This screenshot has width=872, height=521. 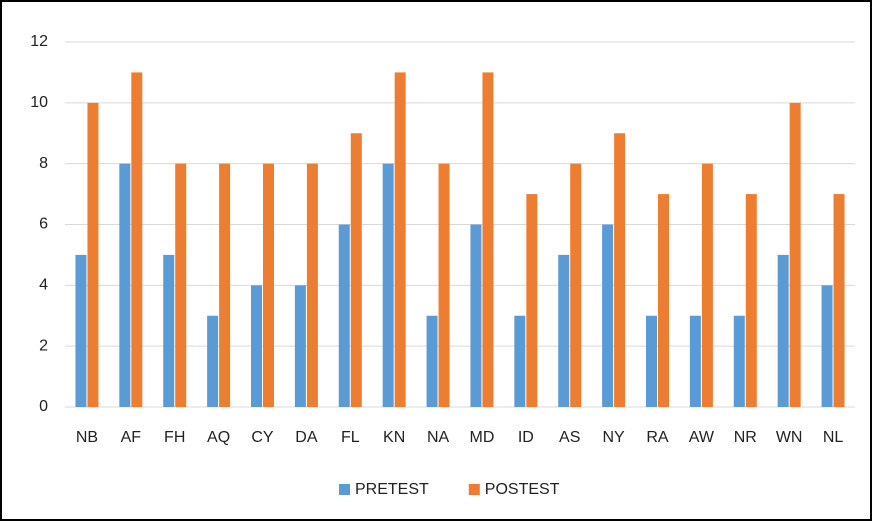 I want to click on x-tick-label: NY, so click(x=613, y=437).